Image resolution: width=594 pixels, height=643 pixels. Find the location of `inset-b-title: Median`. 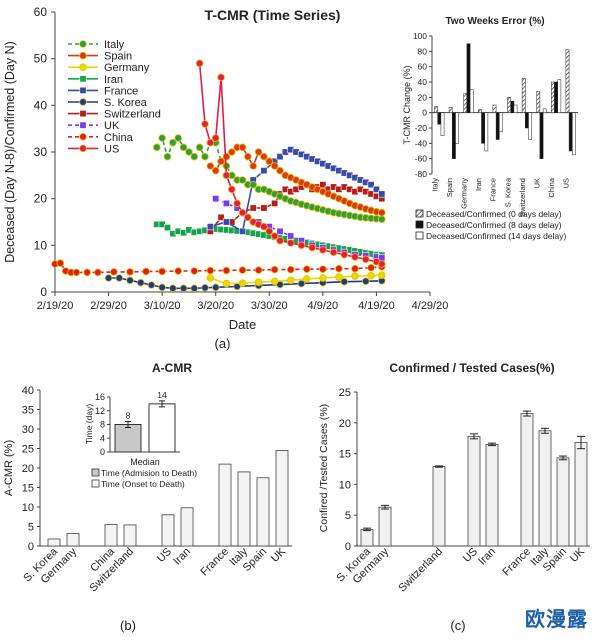

inset-b-title: Median is located at coordinates (145, 462).